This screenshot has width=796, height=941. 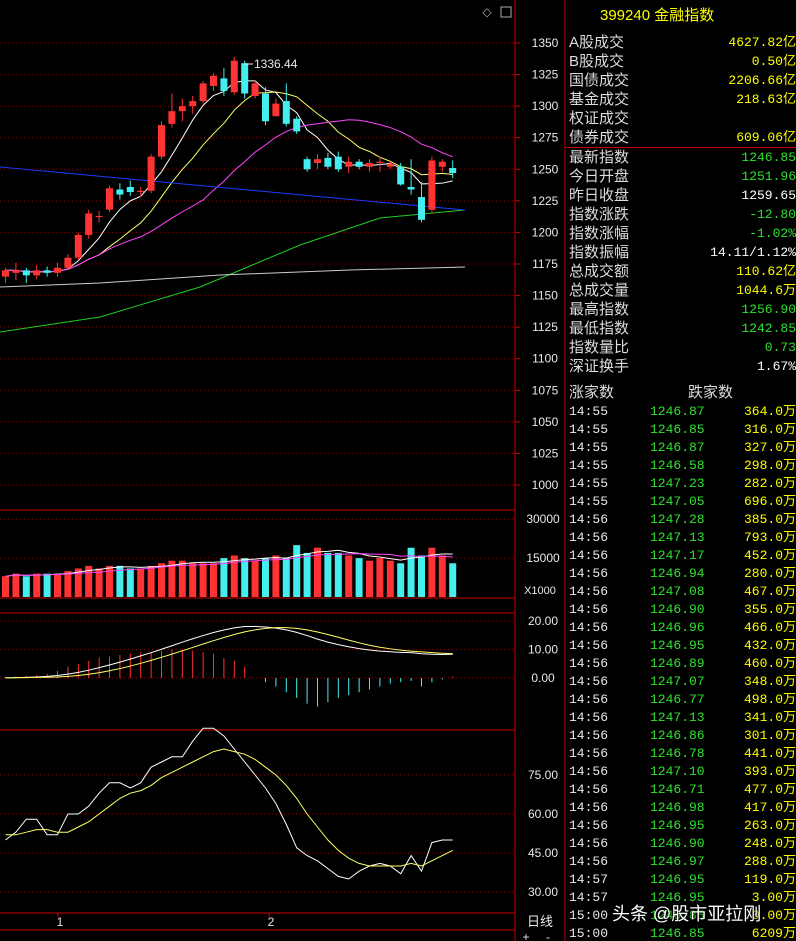 What do you see at coordinates (769, 735) in the screenshot?
I see `tick-volume: 301.0万` at bounding box center [769, 735].